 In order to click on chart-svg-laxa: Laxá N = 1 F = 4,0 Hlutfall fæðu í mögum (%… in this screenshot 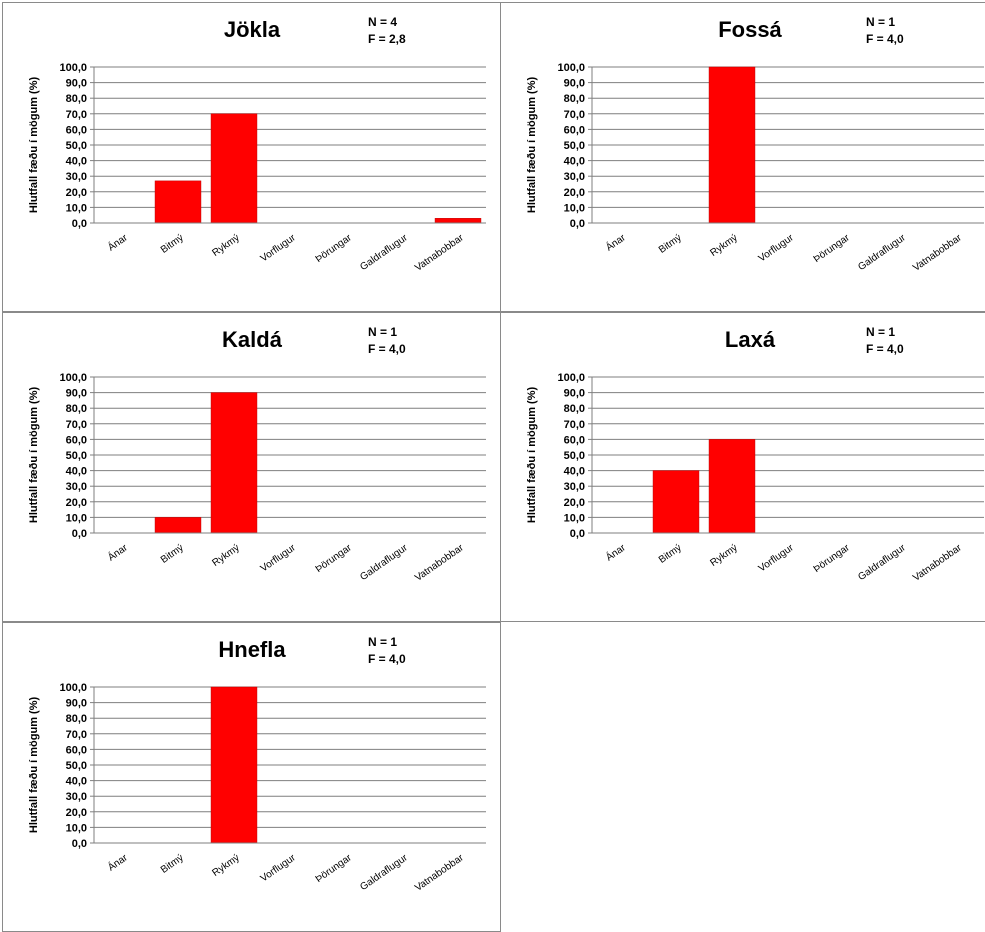, I will do `click(755, 454)`.